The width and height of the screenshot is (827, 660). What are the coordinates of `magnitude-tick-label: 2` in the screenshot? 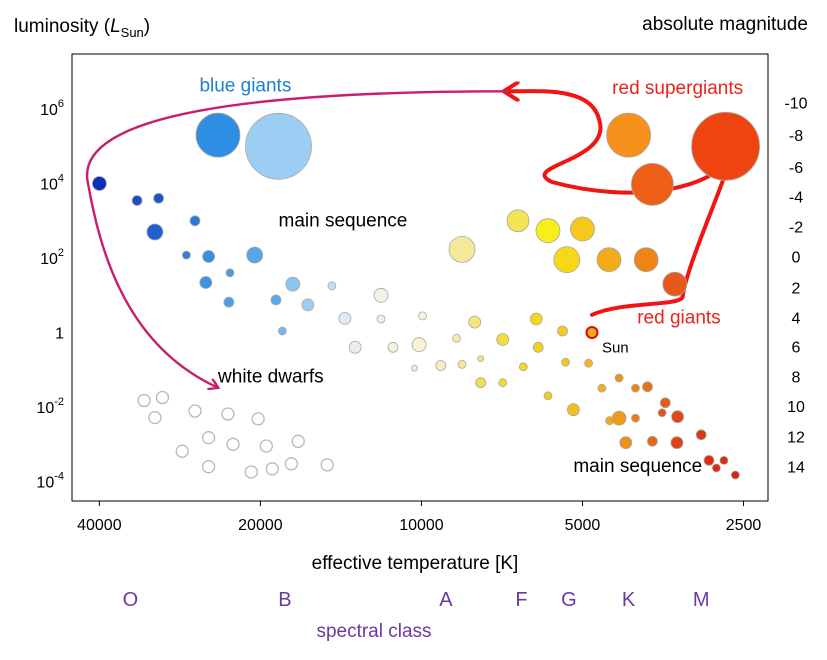 It's located at (796, 289).